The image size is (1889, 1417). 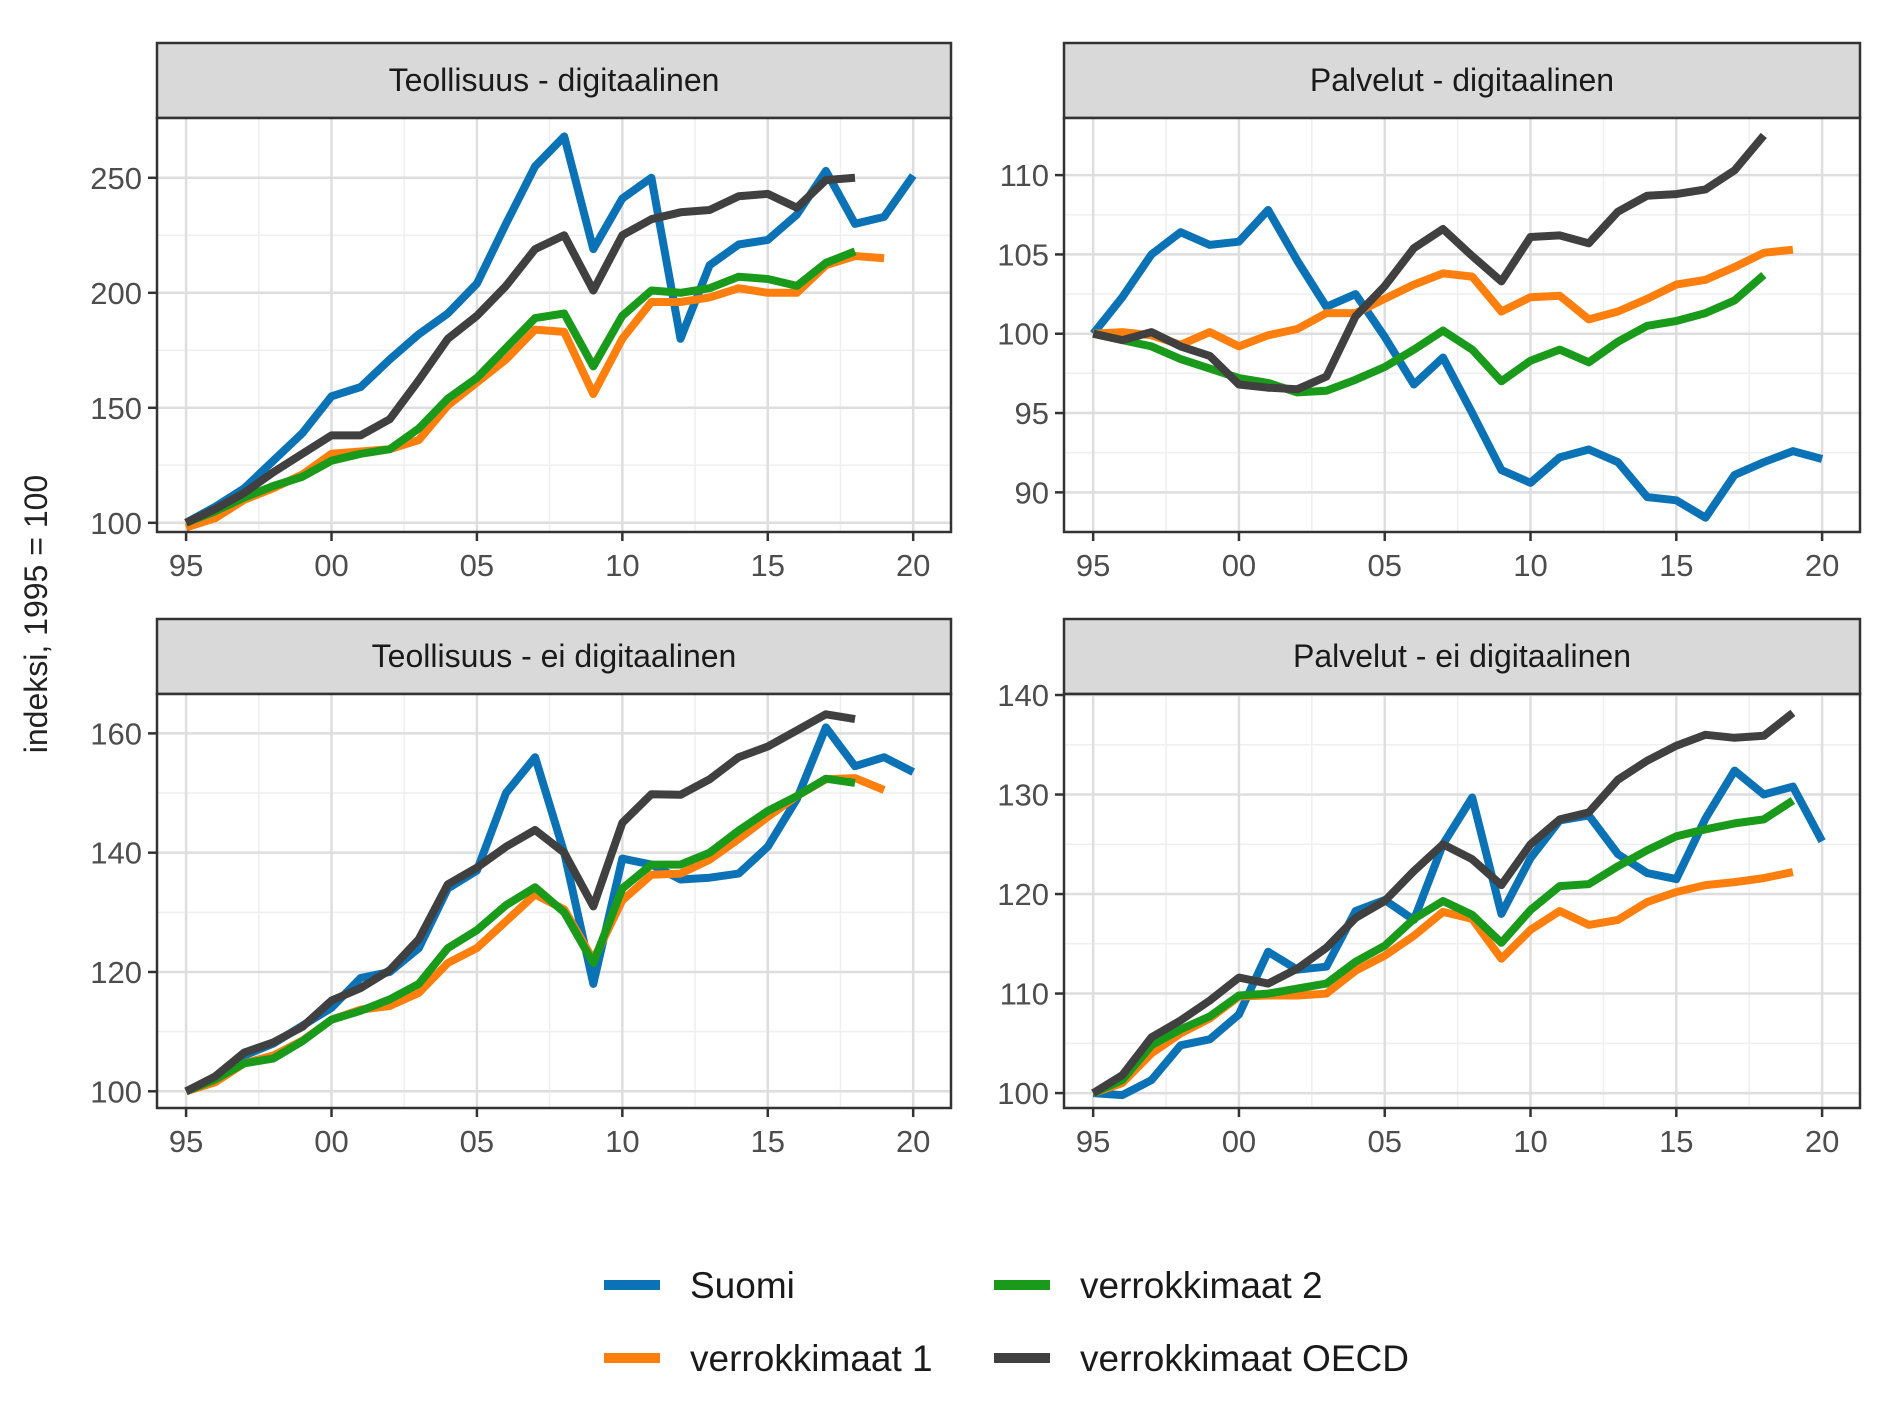 I want to click on y-tick-label: 90, so click(x=1032, y=492).